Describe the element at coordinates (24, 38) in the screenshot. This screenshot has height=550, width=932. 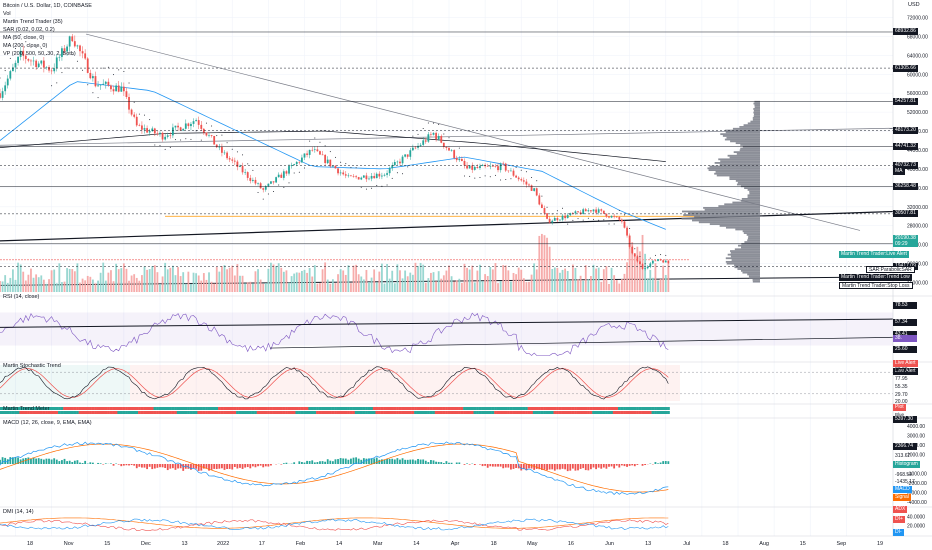
I see `indicator-ma50: MA (50, close, 0)` at that location.